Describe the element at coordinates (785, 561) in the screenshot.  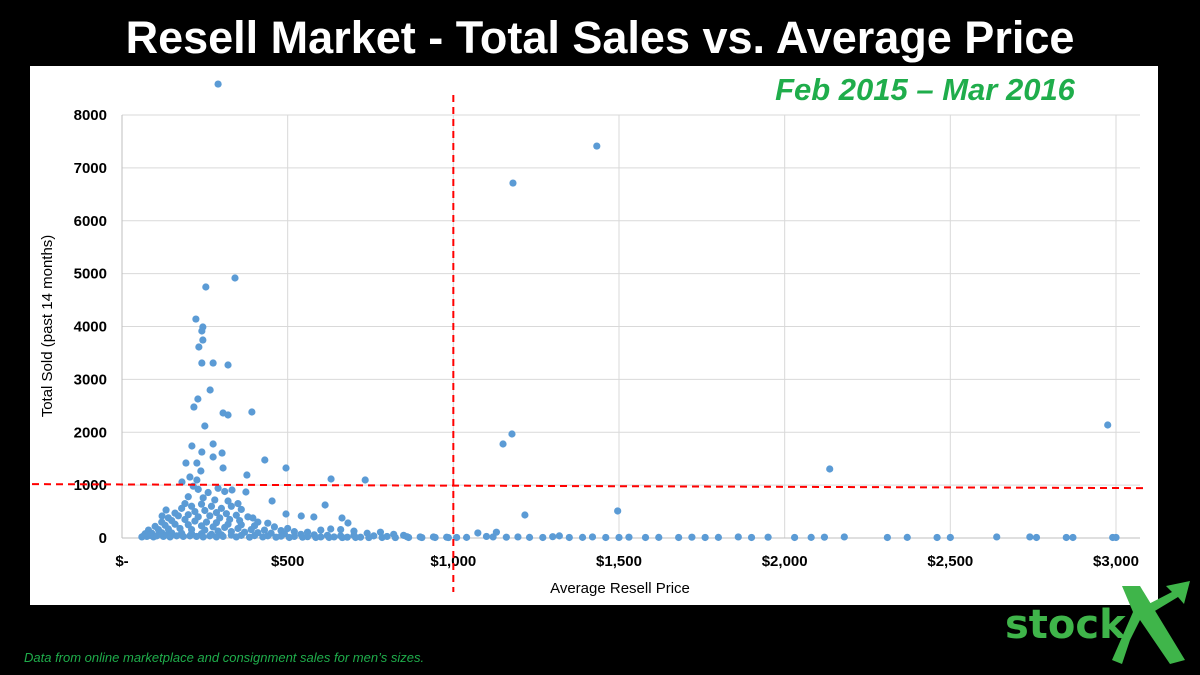
I see `x-tick-label: $2,000` at that location.